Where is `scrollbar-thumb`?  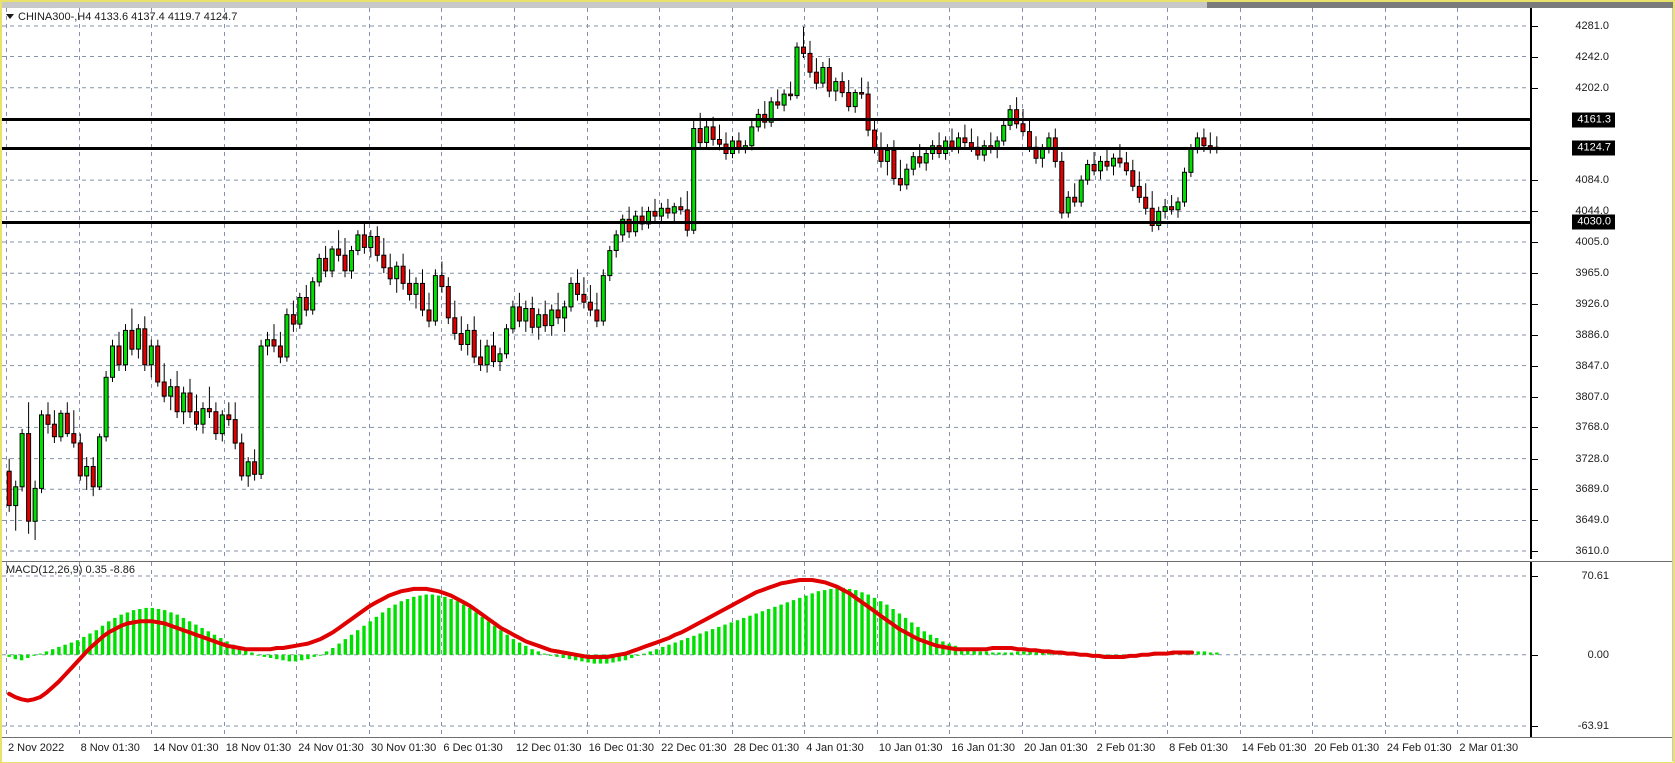 scrollbar-thumb is located at coordinates (604, 5).